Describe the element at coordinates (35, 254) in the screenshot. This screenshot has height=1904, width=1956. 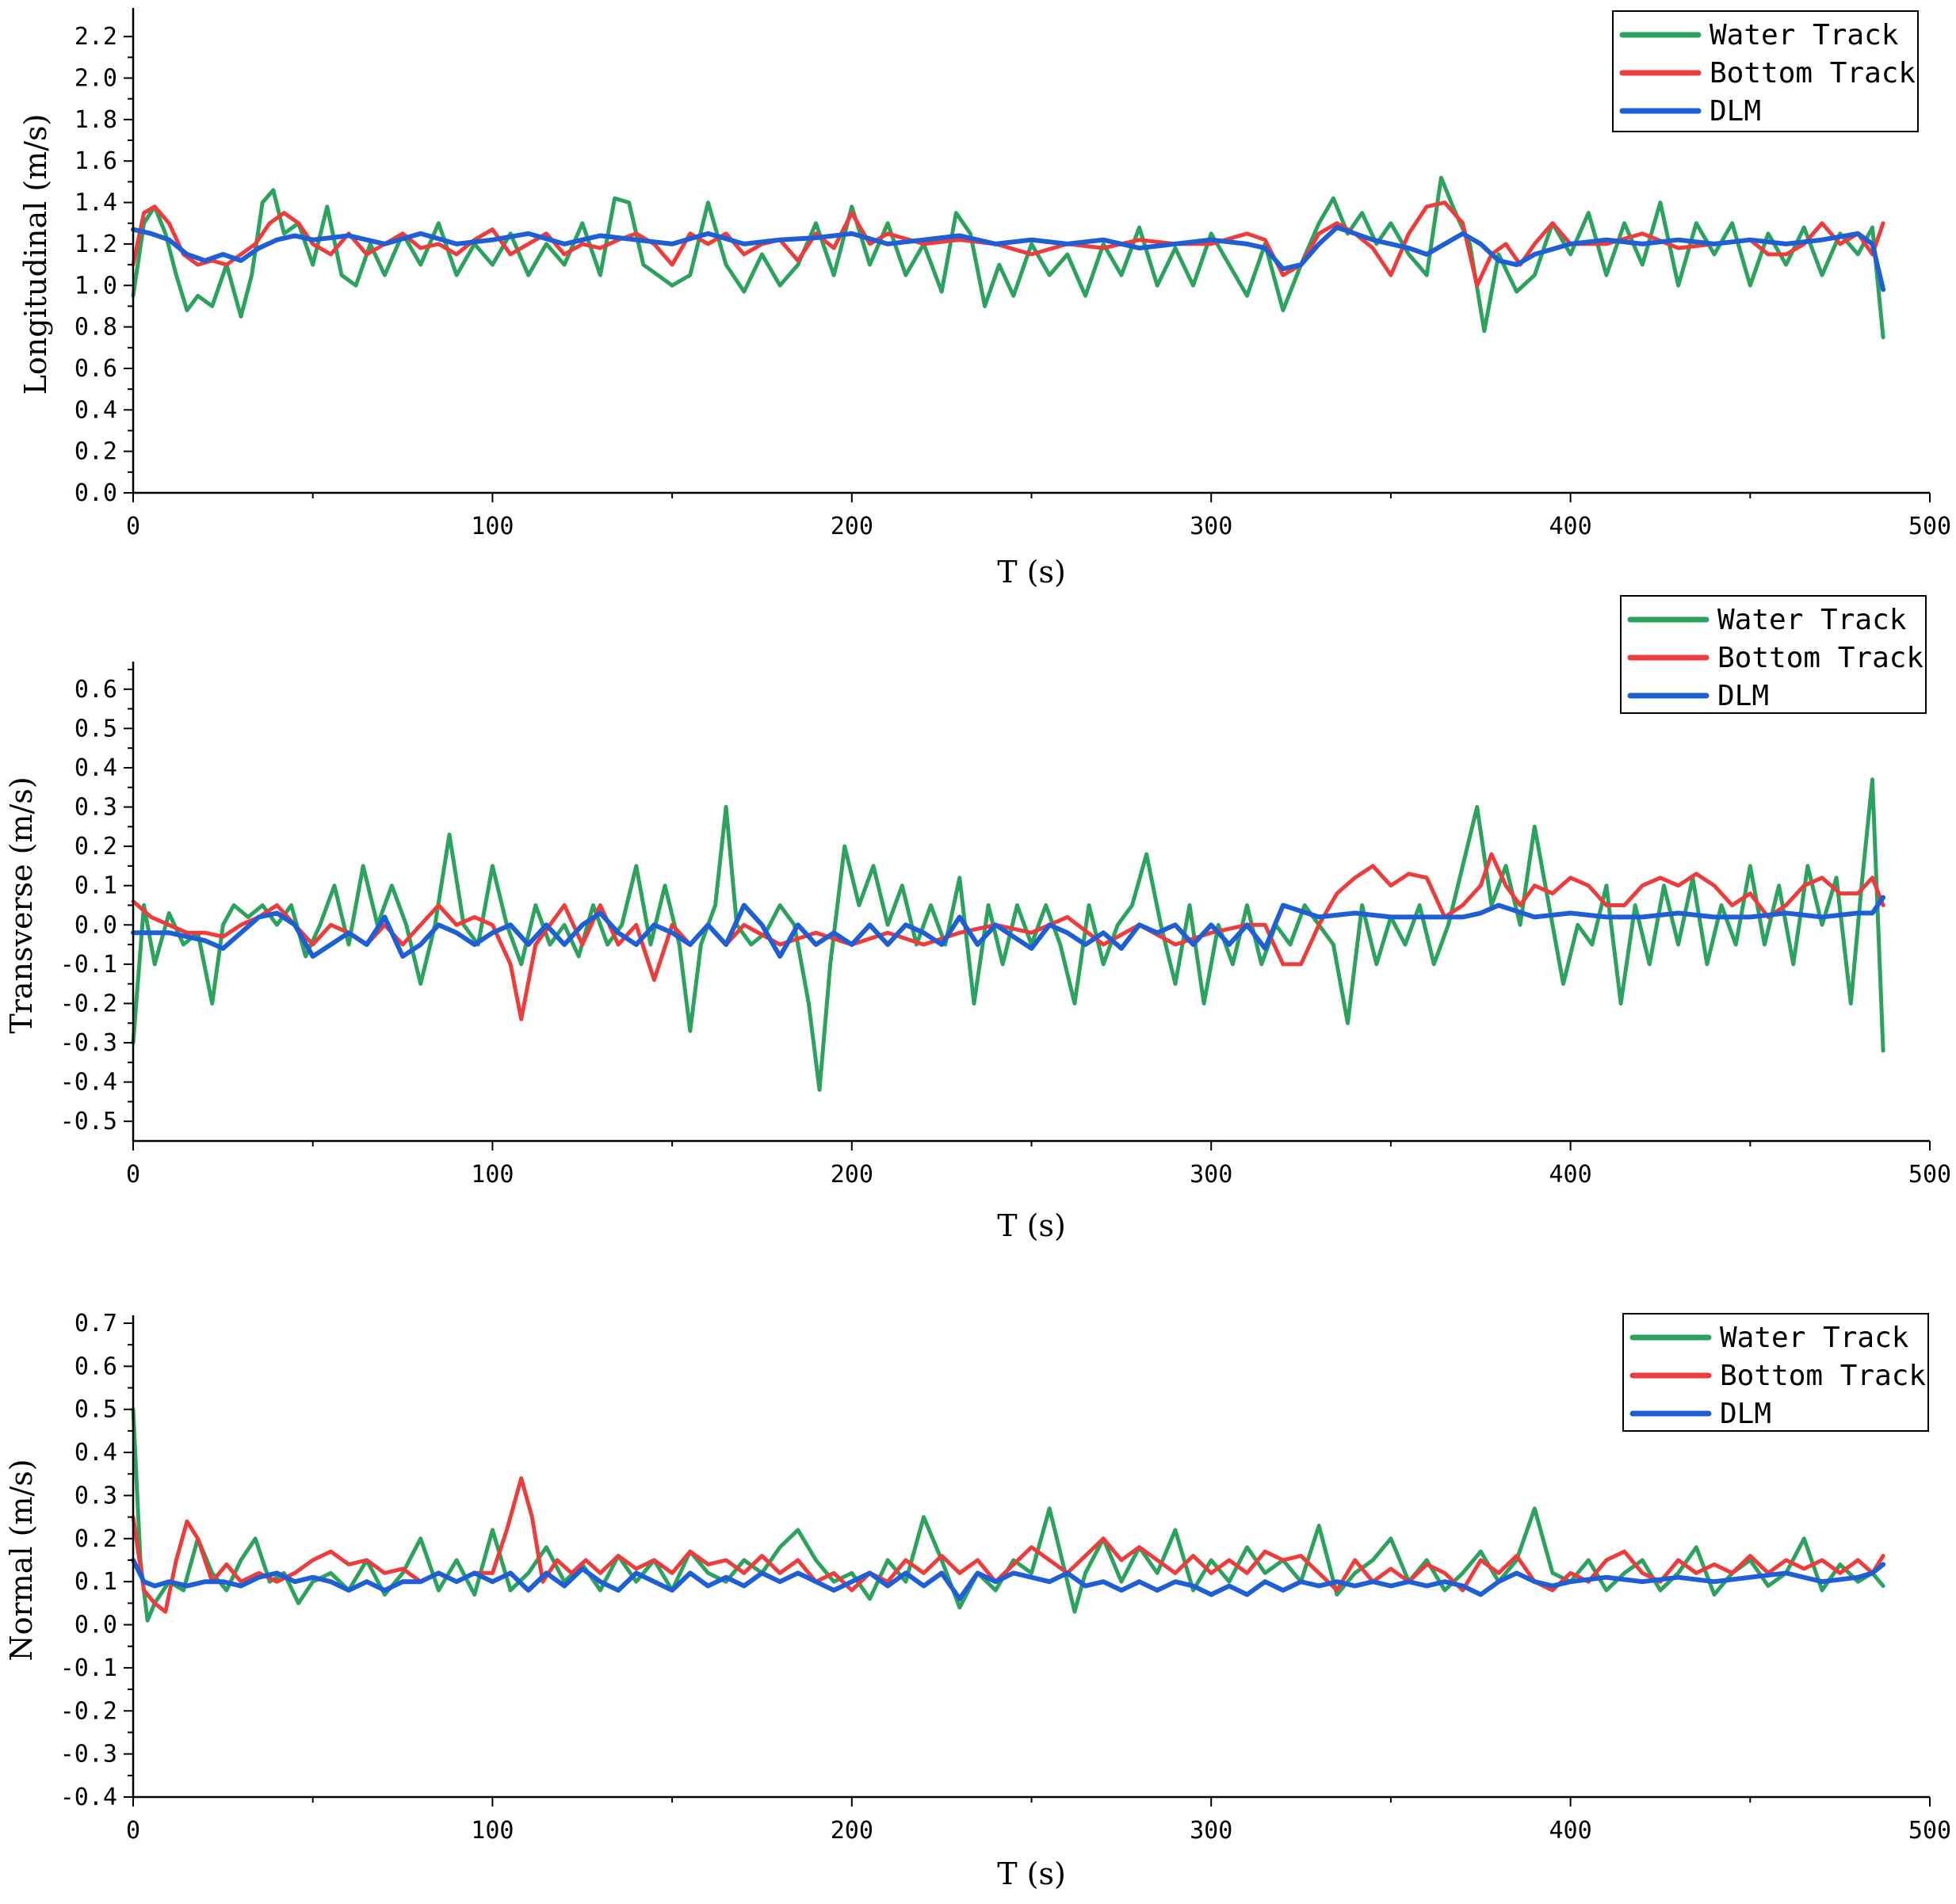
I see `y-axis-title: Longitudinal (m/s)` at that location.